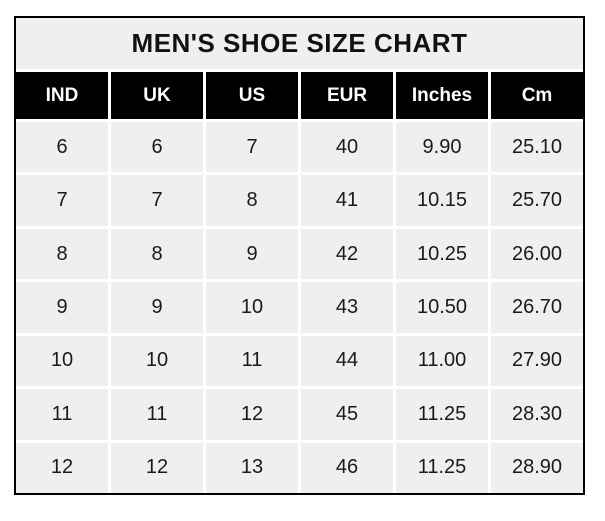  Describe the element at coordinates (252, 95) in the screenshot. I see `column-header-us: US` at that location.